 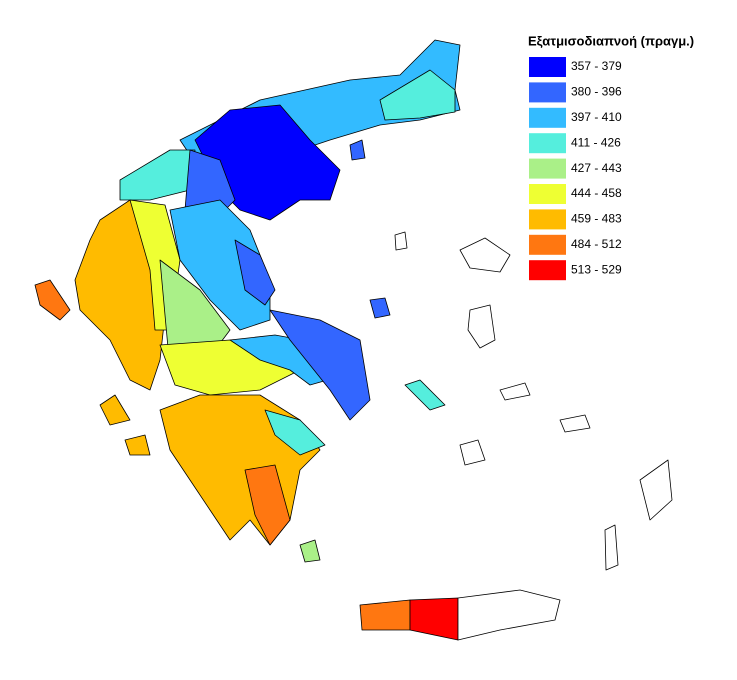 What do you see at coordinates (656, 490) in the screenshot?
I see `island-rhodes` at bounding box center [656, 490].